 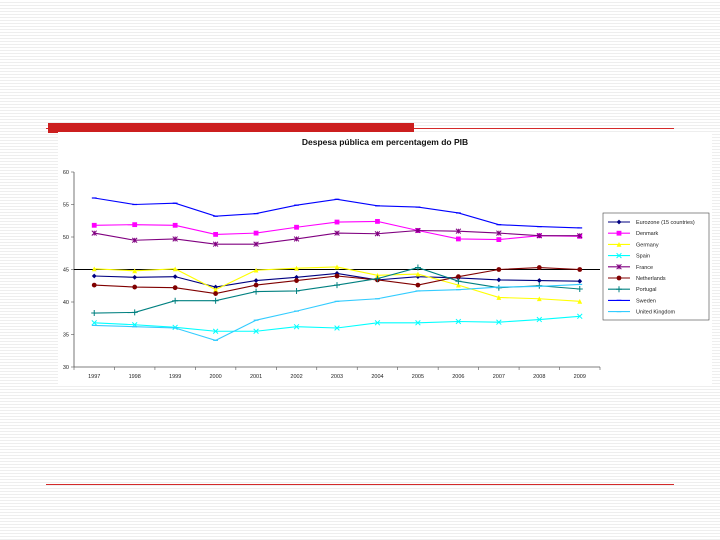 I want to click on red-accent-bar, so click(x=231, y=128).